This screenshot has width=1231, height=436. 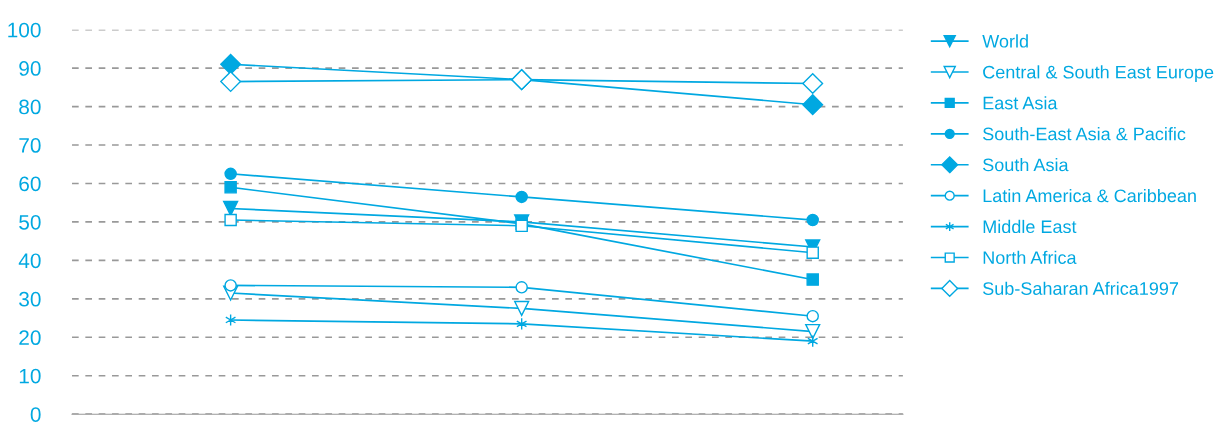 I want to click on legend-label: South Asia, so click(x=1026, y=165).